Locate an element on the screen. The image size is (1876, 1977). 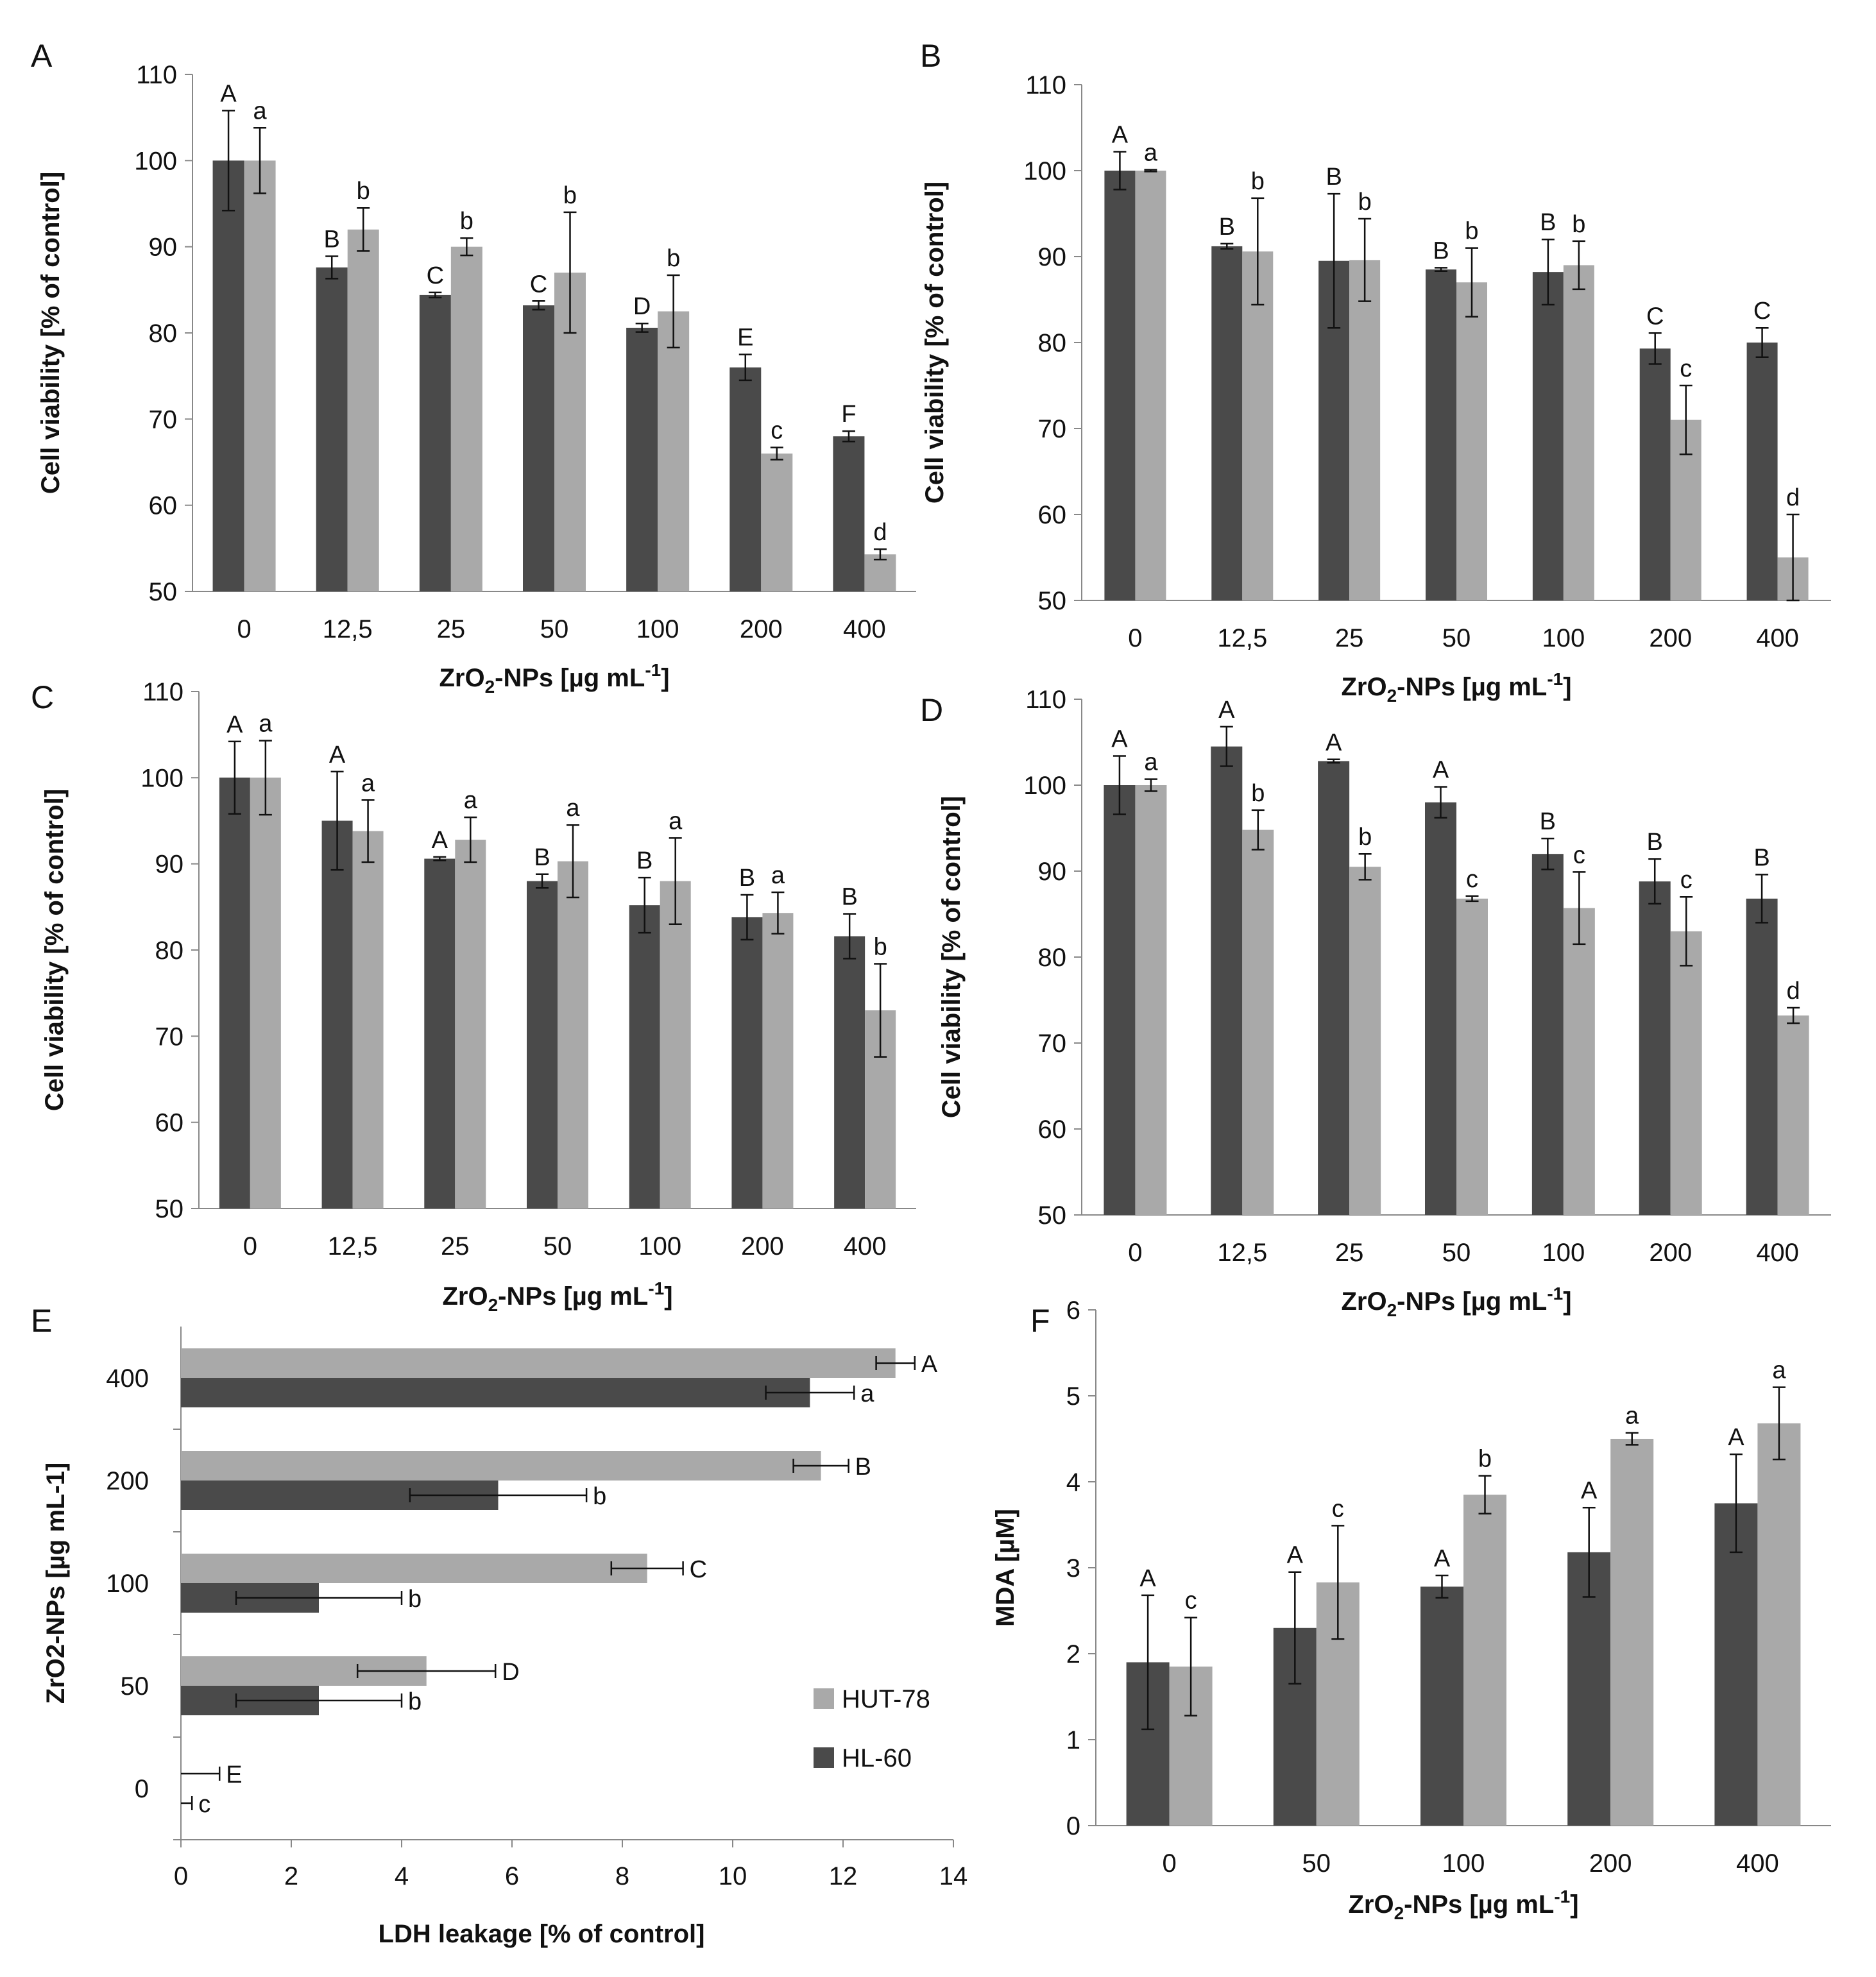
x-tick-label: 10 is located at coordinates (733, 1876).